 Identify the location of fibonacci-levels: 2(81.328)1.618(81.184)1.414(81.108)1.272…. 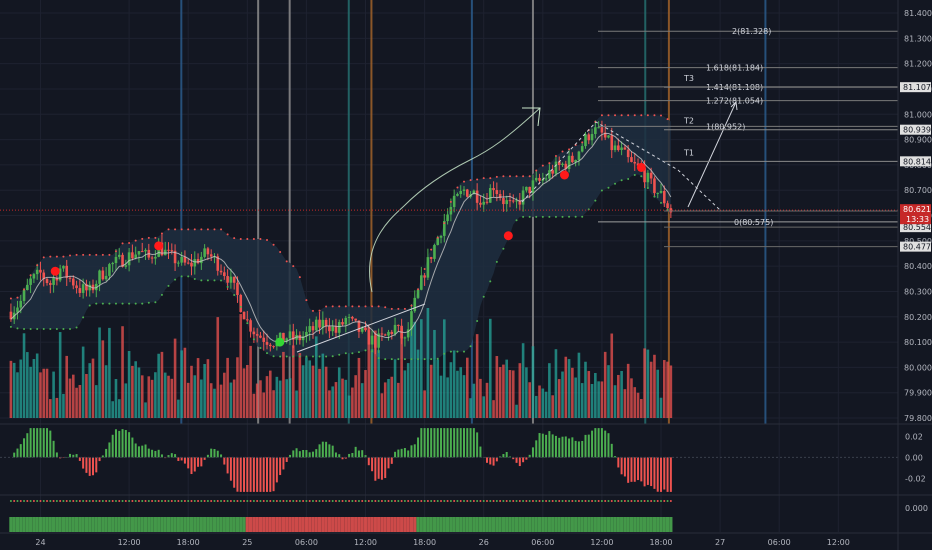
(748, 137).